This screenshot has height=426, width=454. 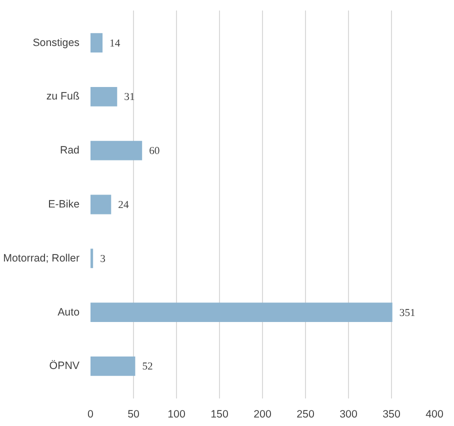 I want to click on x-tick-label: 100, so click(x=177, y=414).